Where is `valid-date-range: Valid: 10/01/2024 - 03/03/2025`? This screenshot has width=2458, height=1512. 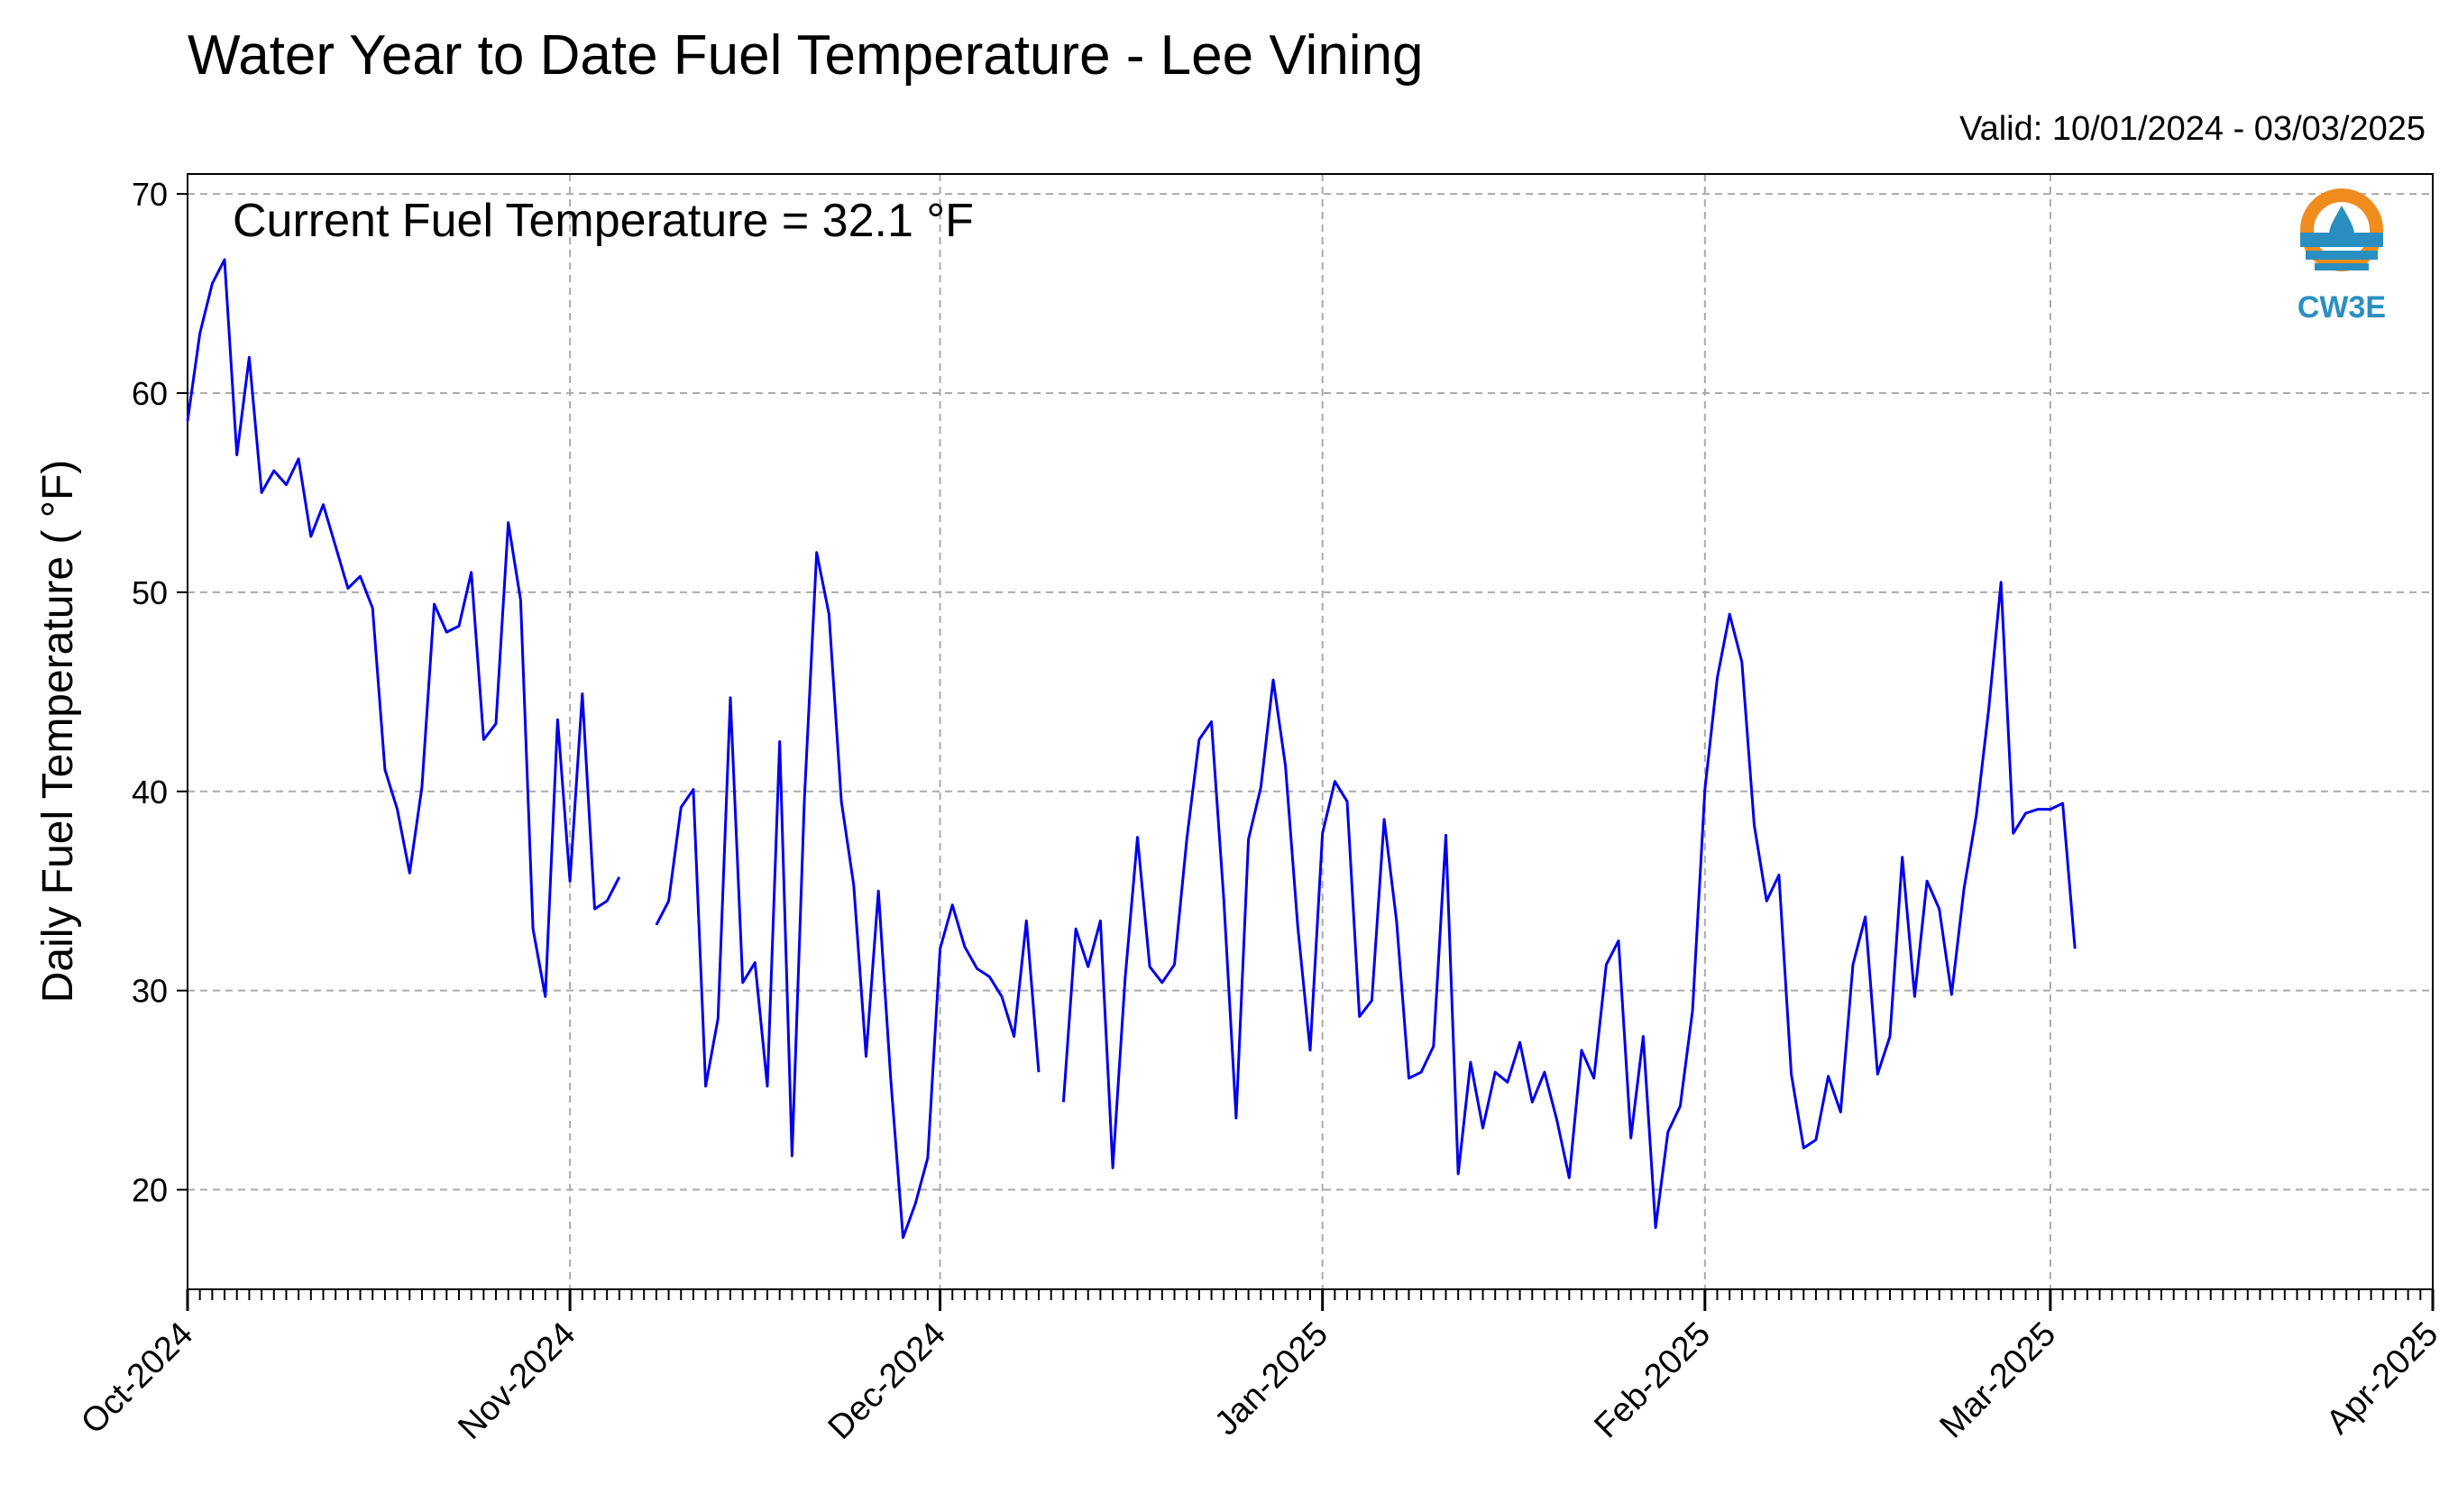
valid-date-range: Valid: 10/01/2024 - 03/03/2025 is located at coordinates (2192, 129).